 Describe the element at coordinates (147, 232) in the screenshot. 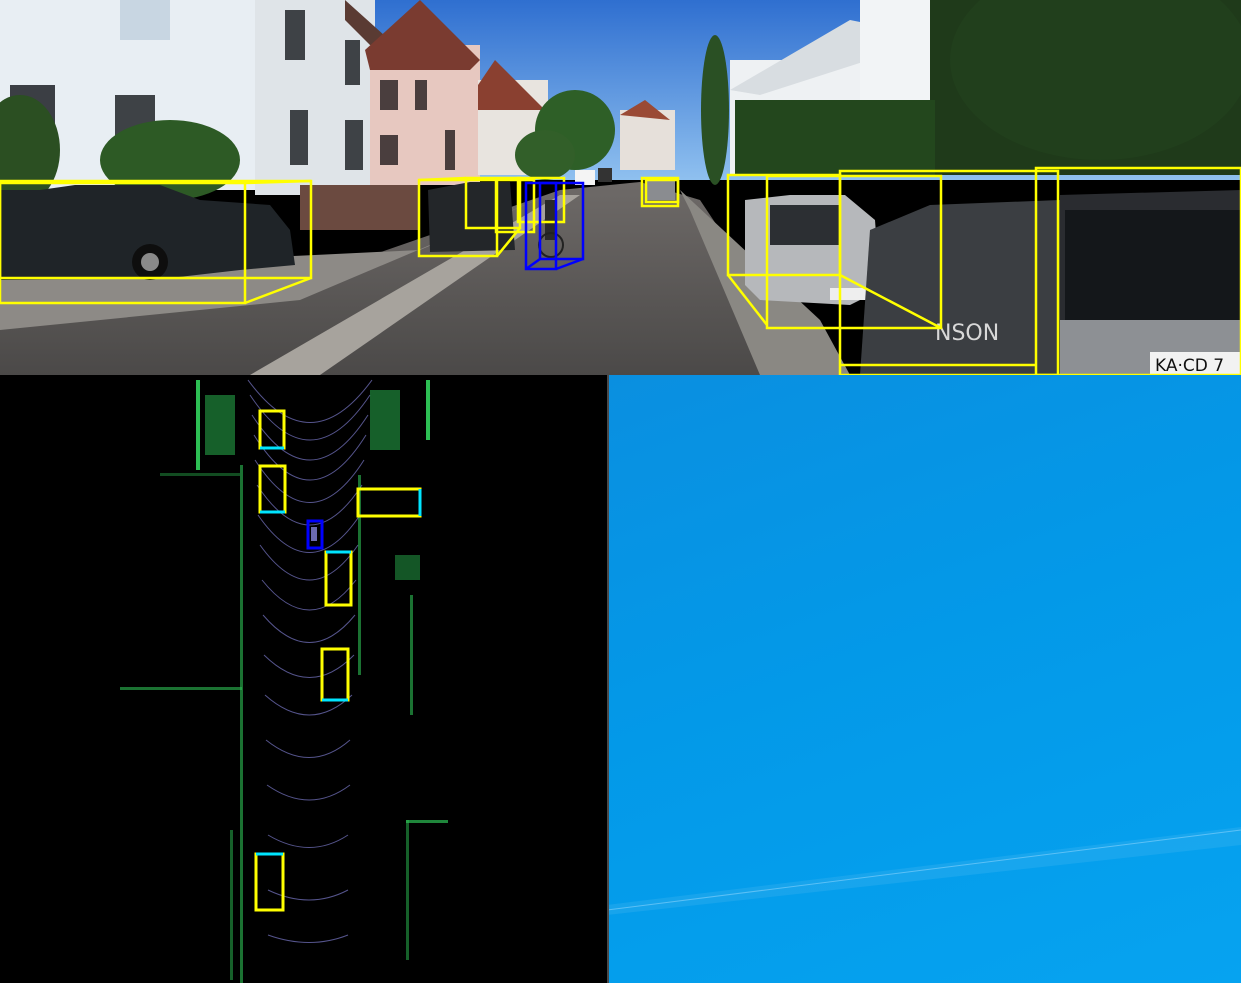

I see `parked-car-left` at that location.